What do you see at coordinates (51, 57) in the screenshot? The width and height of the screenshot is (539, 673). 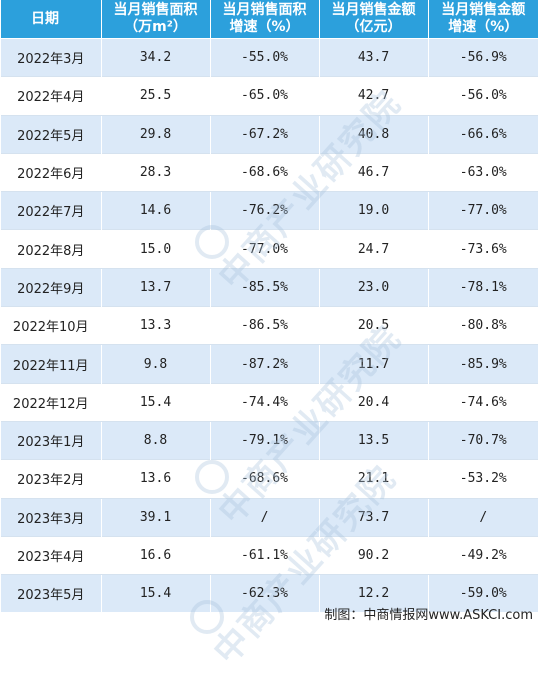 I see `date-cell: 2022年3月` at bounding box center [51, 57].